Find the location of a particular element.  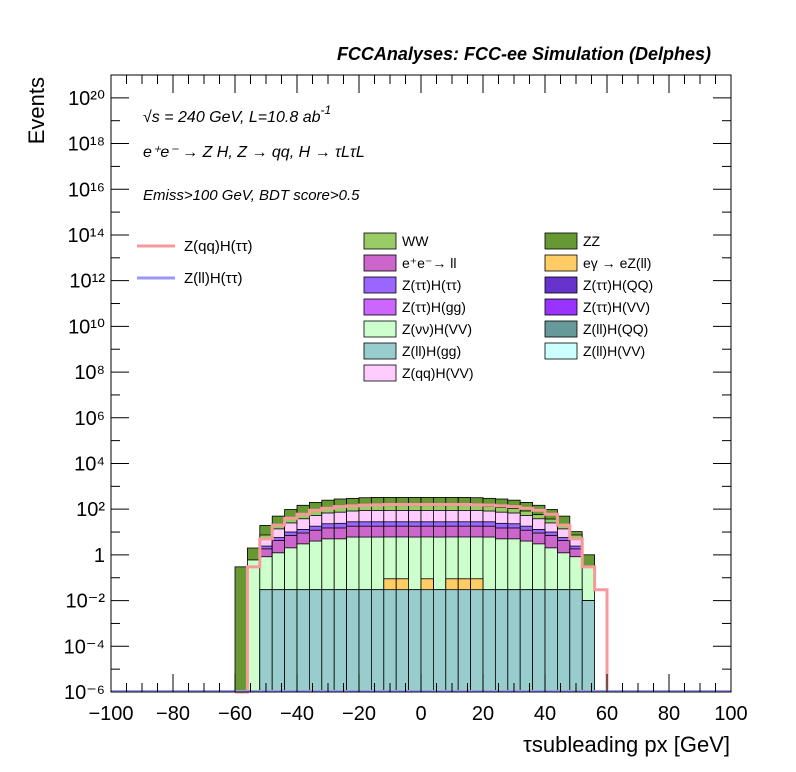

y-tick-label: 1 is located at coordinates (99, 556).